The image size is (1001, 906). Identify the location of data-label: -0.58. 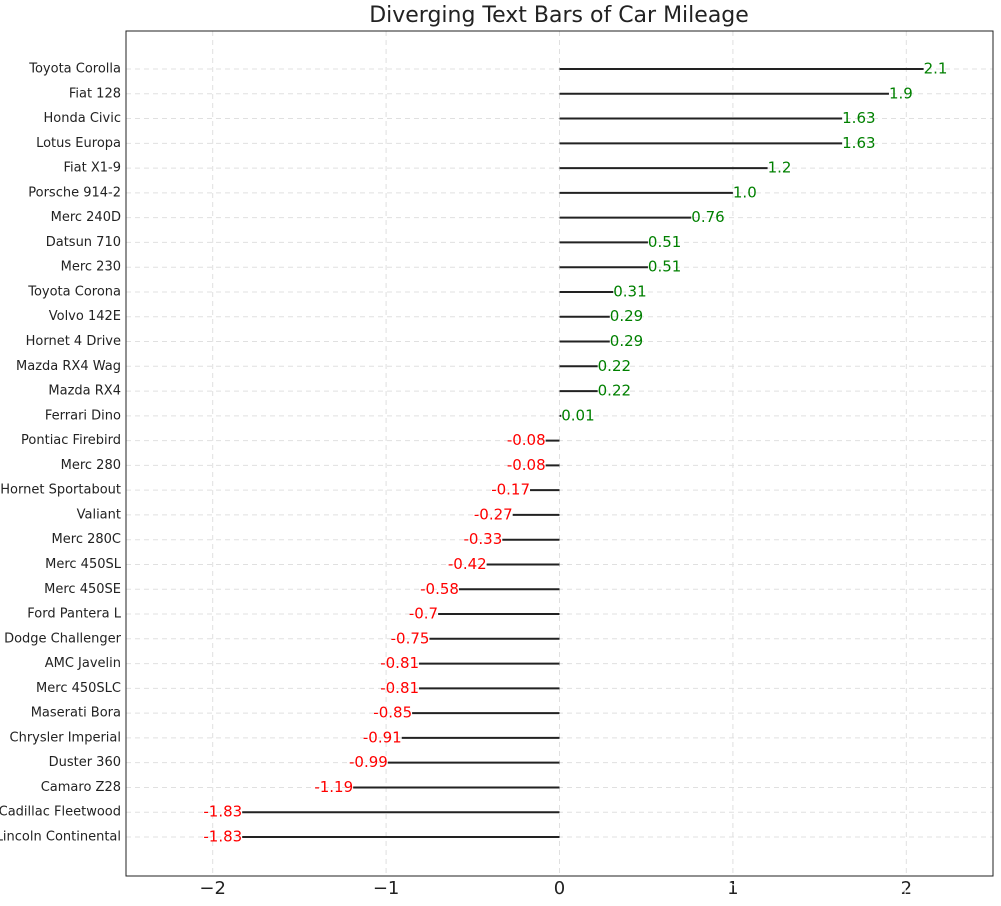
(439, 589).